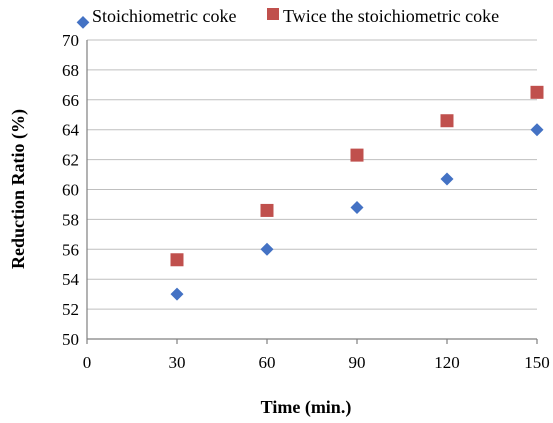 The height and width of the screenshot is (423, 553). What do you see at coordinates (391, 16) in the screenshot?
I see `legend-label-twice-stoichiometric: Twice the stoichiometric coke` at bounding box center [391, 16].